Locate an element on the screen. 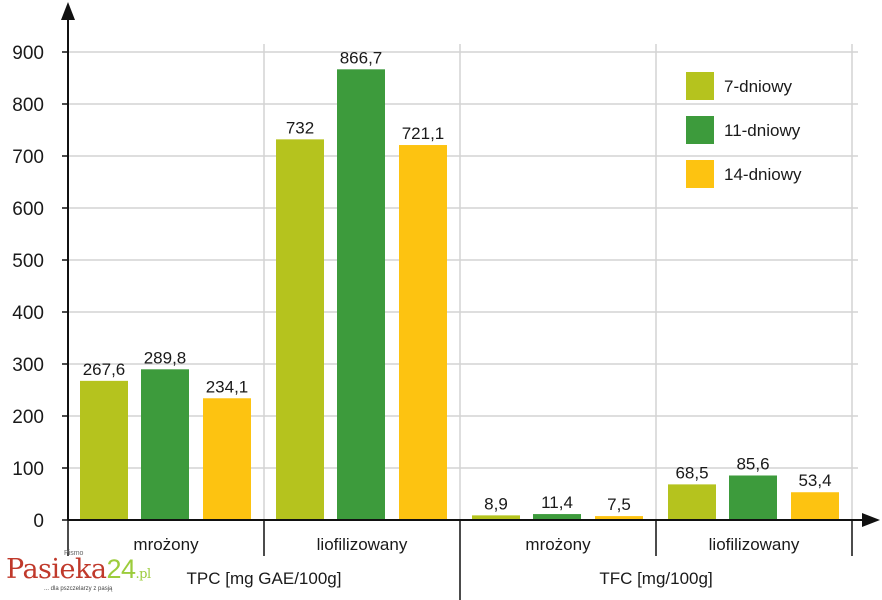 The width and height of the screenshot is (882, 600). bar-1-14-dniowy is located at coordinates (227, 459).